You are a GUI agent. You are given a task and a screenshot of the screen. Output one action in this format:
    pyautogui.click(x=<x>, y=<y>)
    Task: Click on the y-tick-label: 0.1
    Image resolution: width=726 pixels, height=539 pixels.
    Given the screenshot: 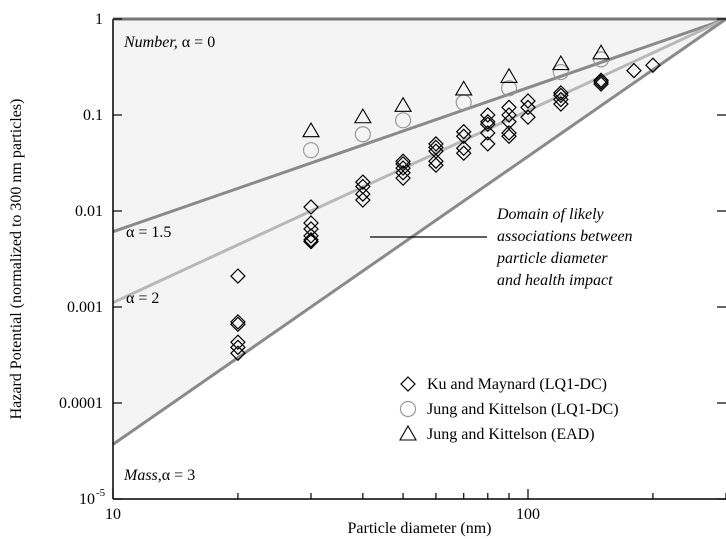 What is the action you would take?
    pyautogui.click(x=93, y=115)
    